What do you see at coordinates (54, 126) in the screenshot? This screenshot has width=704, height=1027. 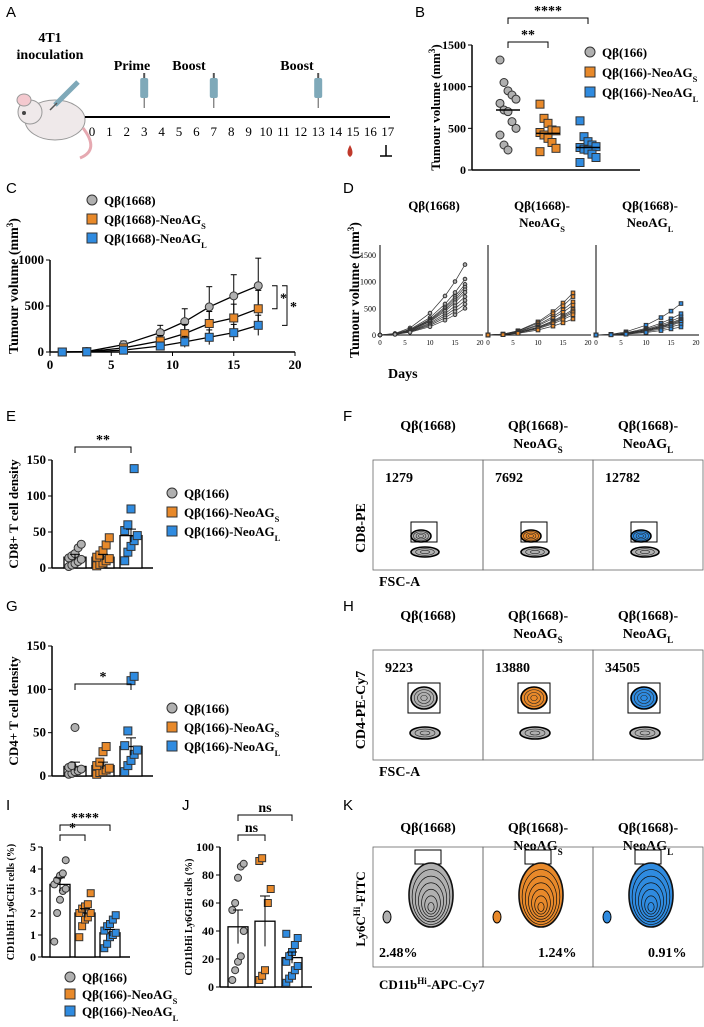 I see `mouse-icon` at bounding box center [54, 126].